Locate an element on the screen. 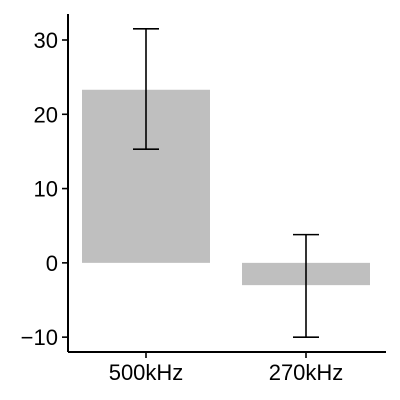  y-tick-label: 10 is located at coordinates (46, 189).